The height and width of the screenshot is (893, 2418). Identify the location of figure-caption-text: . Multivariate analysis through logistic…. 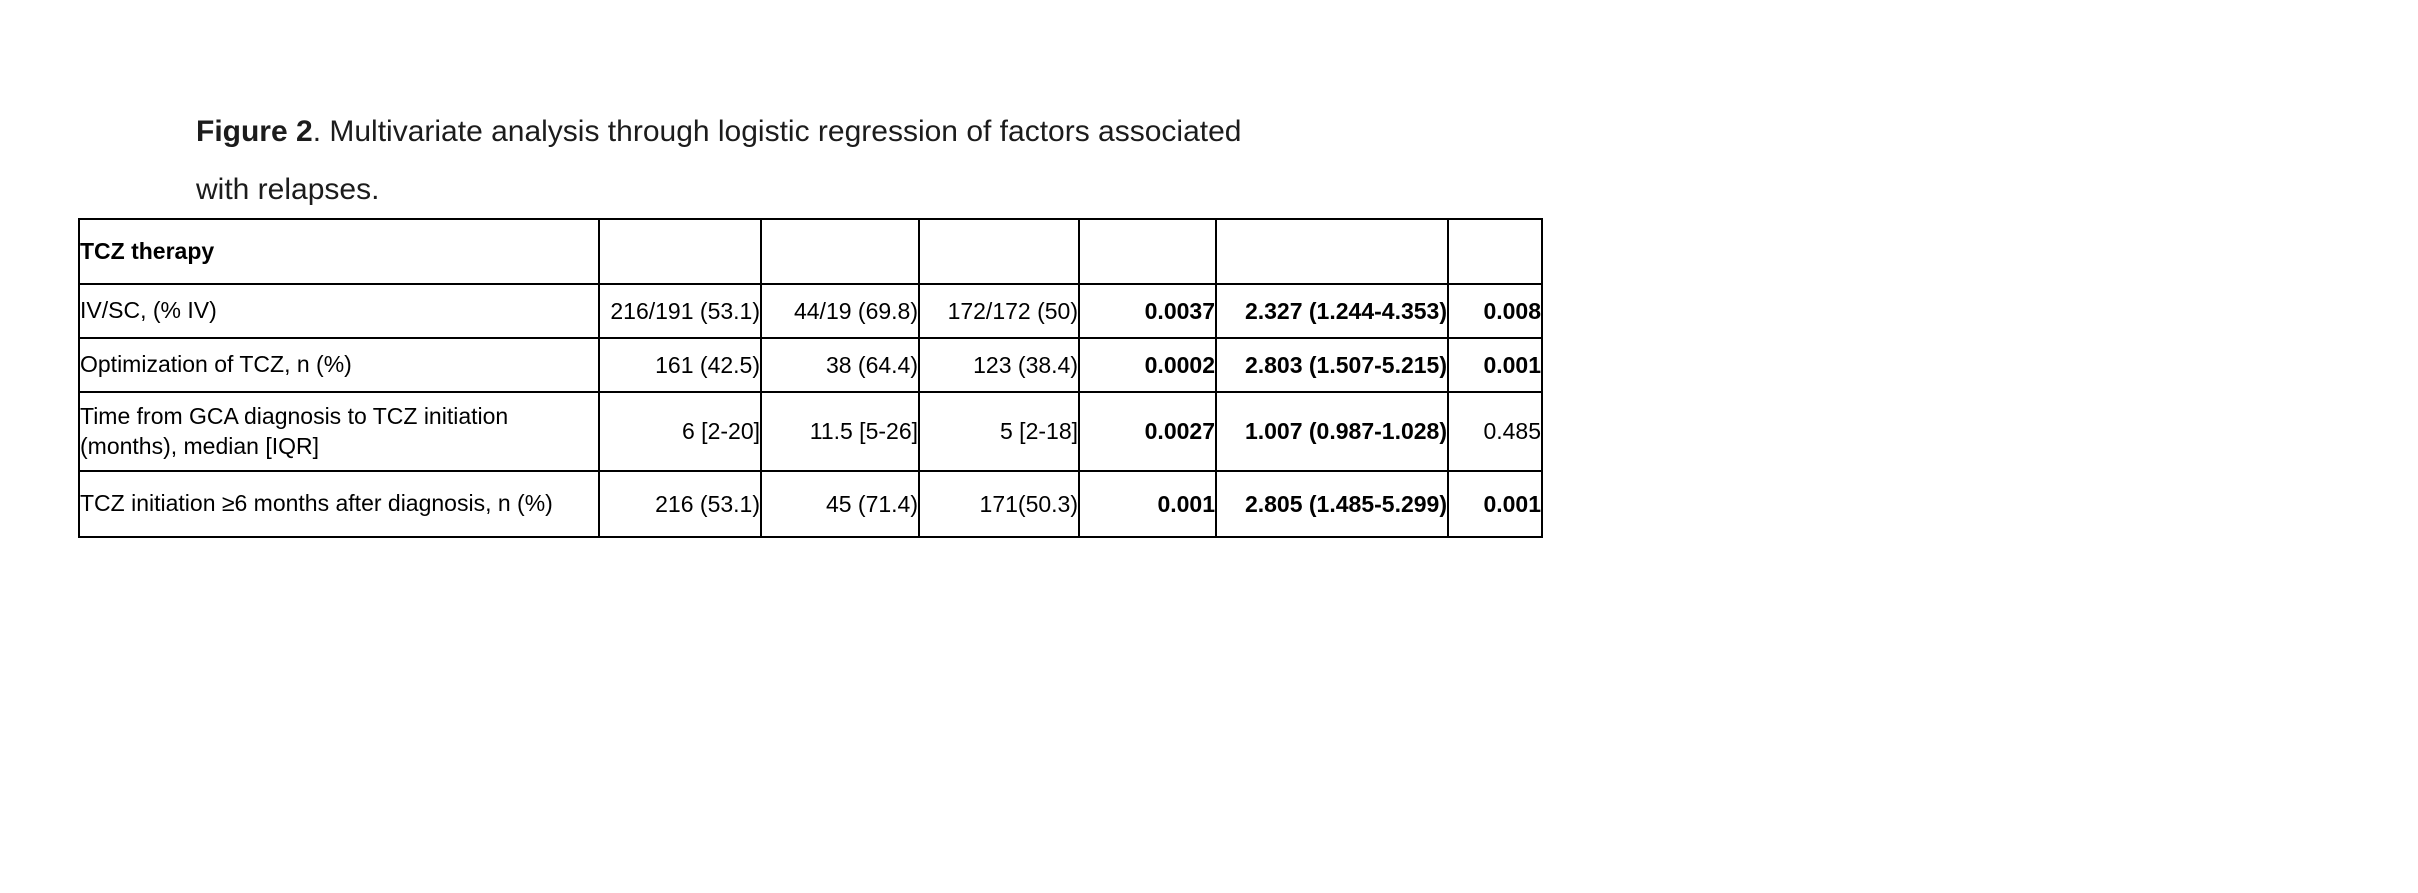
(777, 131).